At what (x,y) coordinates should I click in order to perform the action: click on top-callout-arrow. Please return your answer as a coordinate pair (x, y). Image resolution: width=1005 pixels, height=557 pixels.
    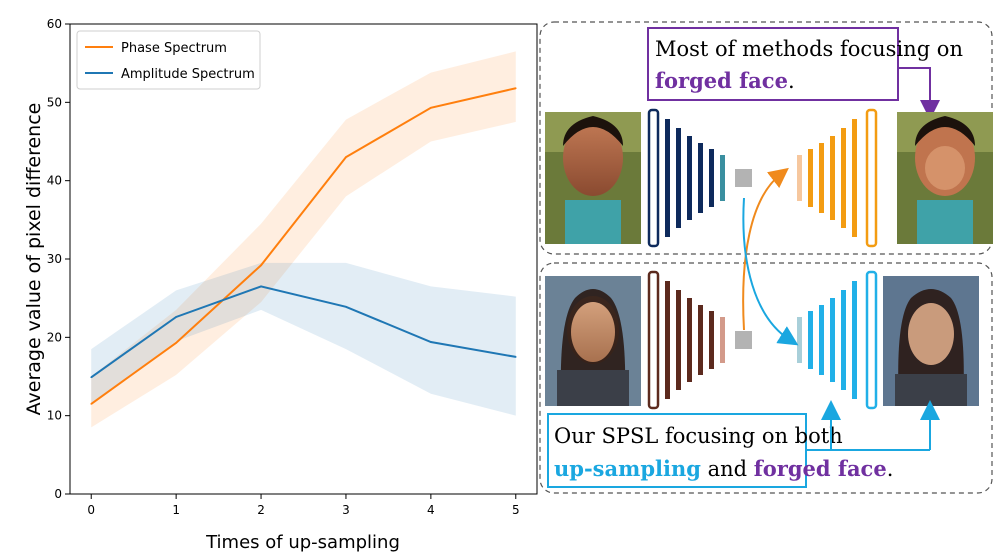
    Looking at the image, I should click on (919, 93).